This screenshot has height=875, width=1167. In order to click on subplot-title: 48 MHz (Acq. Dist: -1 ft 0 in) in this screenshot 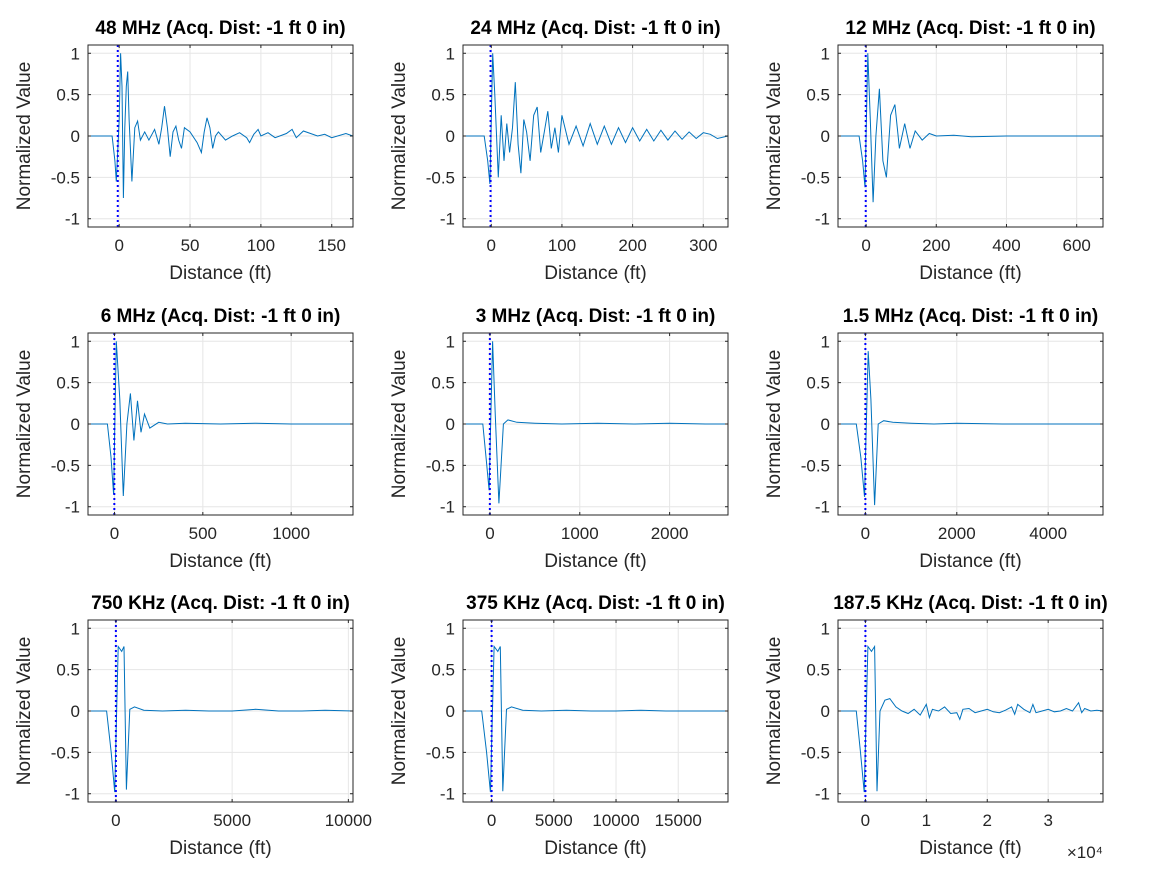, I will do `click(220, 28)`.